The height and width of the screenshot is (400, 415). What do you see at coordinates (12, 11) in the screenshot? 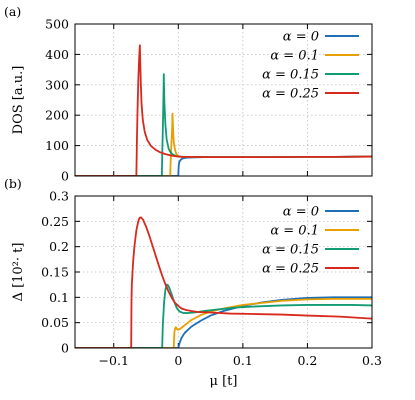
I see `panel-label: (a)` at bounding box center [12, 11].